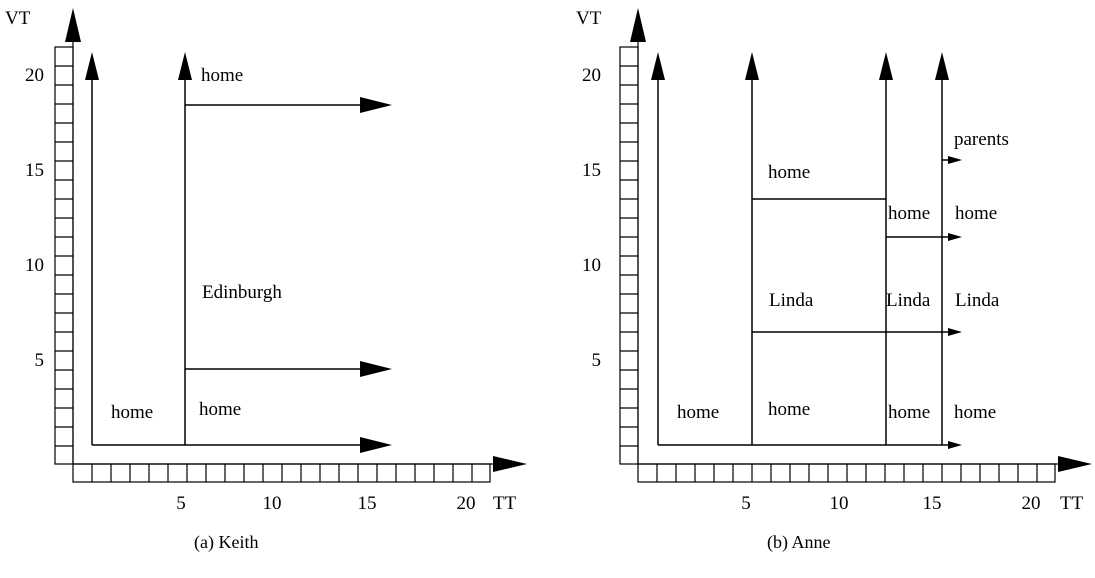 The width and height of the screenshot is (1095, 578). What do you see at coordinates (40, 360) in the screenshot?
I see `panel-keith-y-tick-label: 5` at bounding box center [40, 360].